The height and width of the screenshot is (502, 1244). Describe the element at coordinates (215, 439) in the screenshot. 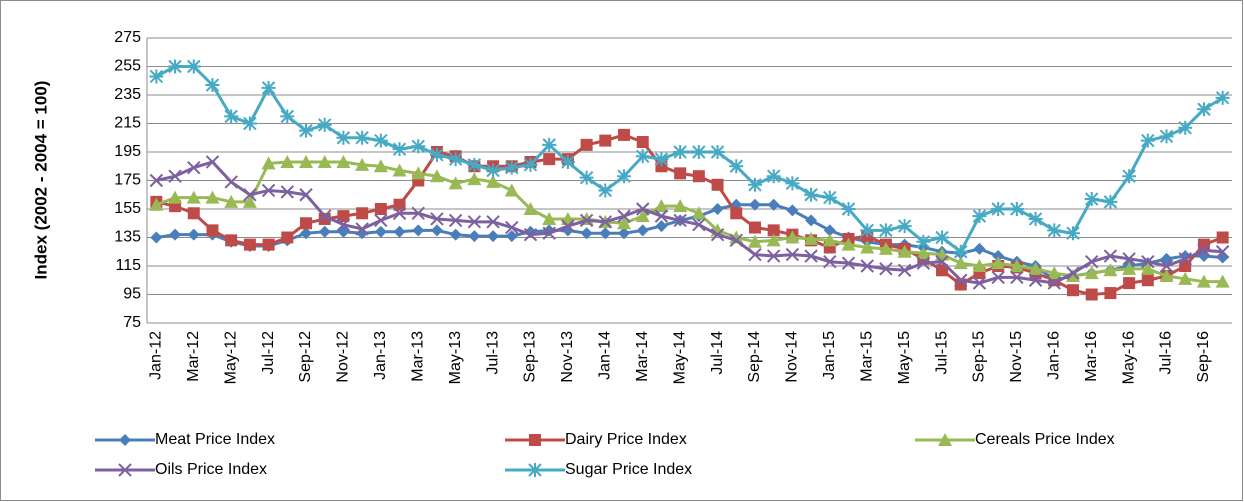

I see `legend-label: Meat Price Index` at that location.